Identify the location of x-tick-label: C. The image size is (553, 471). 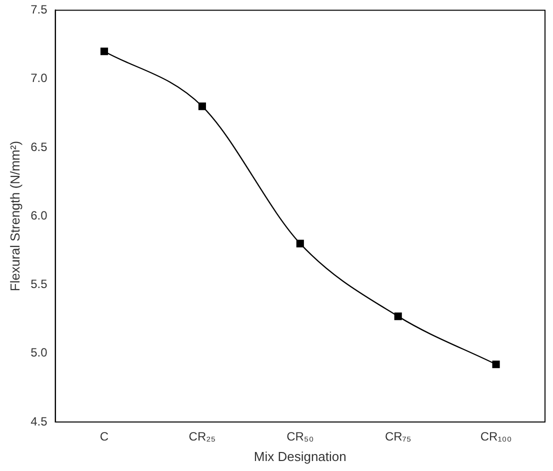
(104, 437).